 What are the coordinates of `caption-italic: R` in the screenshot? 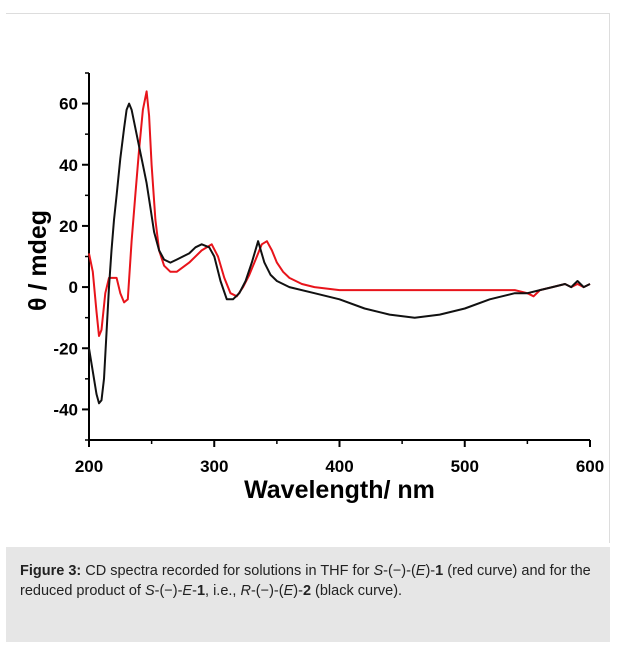 It's located at (245, 591).